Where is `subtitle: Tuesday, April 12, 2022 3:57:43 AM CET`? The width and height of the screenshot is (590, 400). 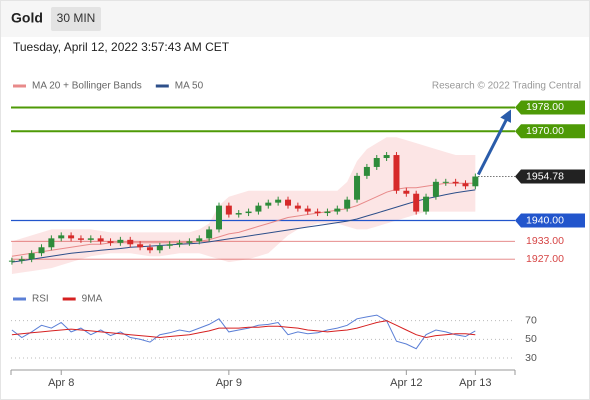
subtitle: Tuesday, April 12, 2022 3:57:43 AM CET is located at coordinates (121, 47).